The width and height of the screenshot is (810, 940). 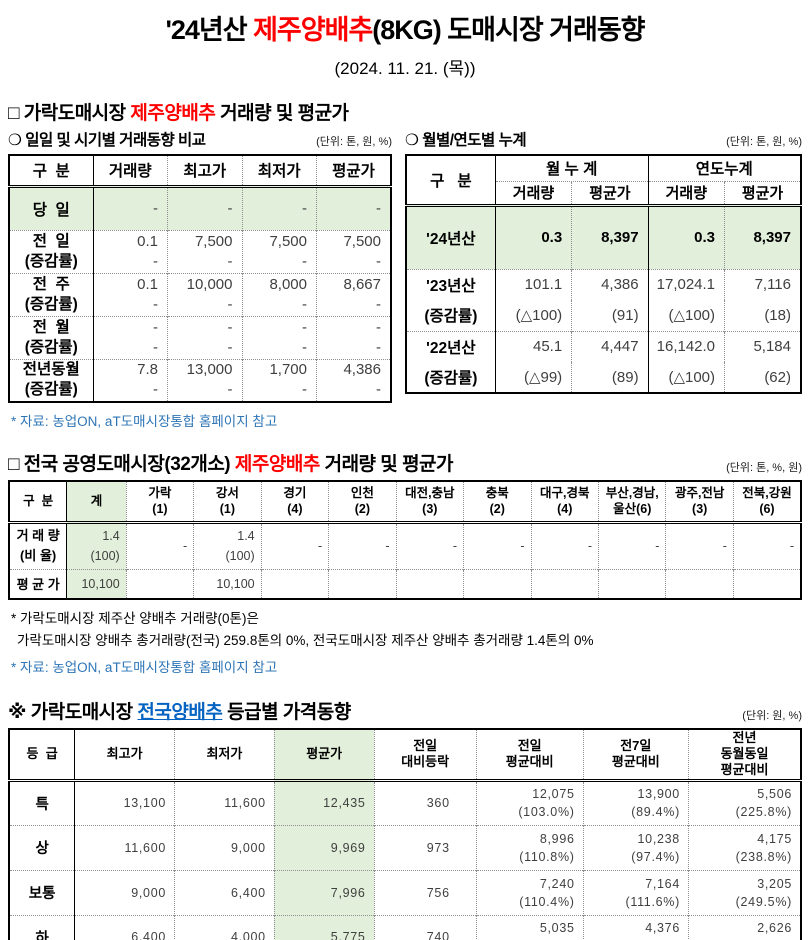 I want to click on cumulative-group-header-row: 구 분 월 누 계 연도누계, so click(x=603, y=181).